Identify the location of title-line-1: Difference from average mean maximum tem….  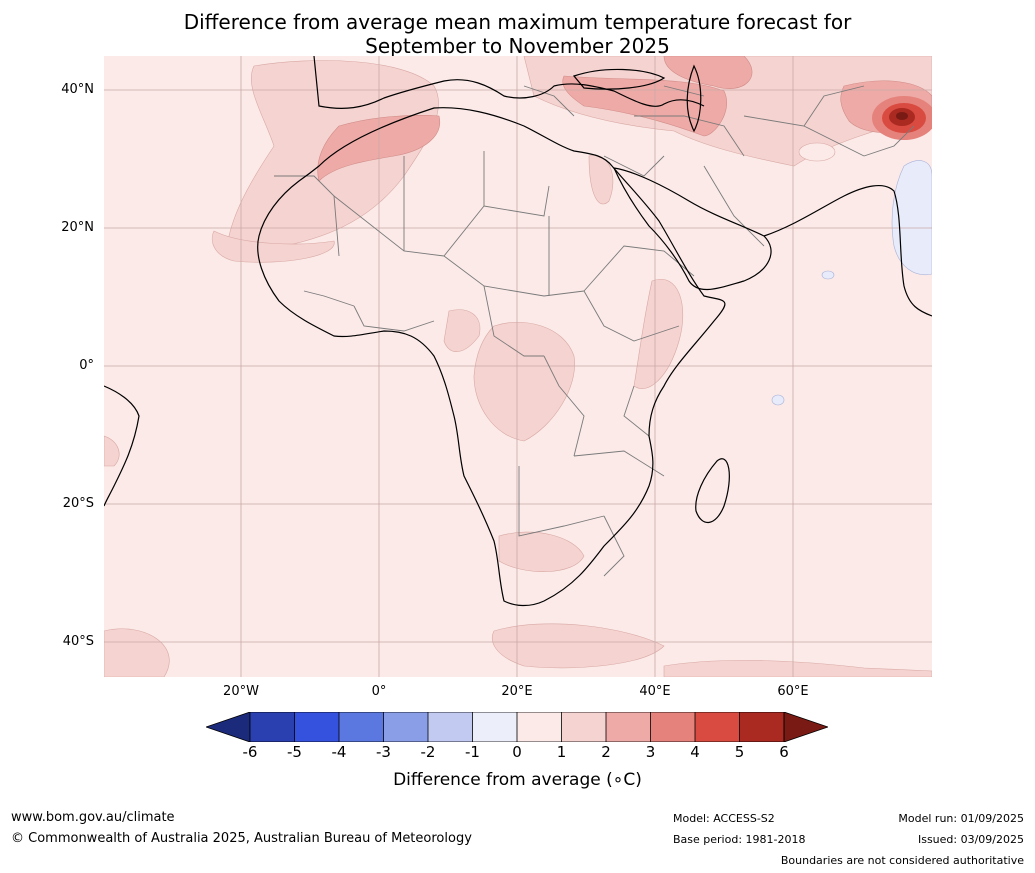
(517, 22).